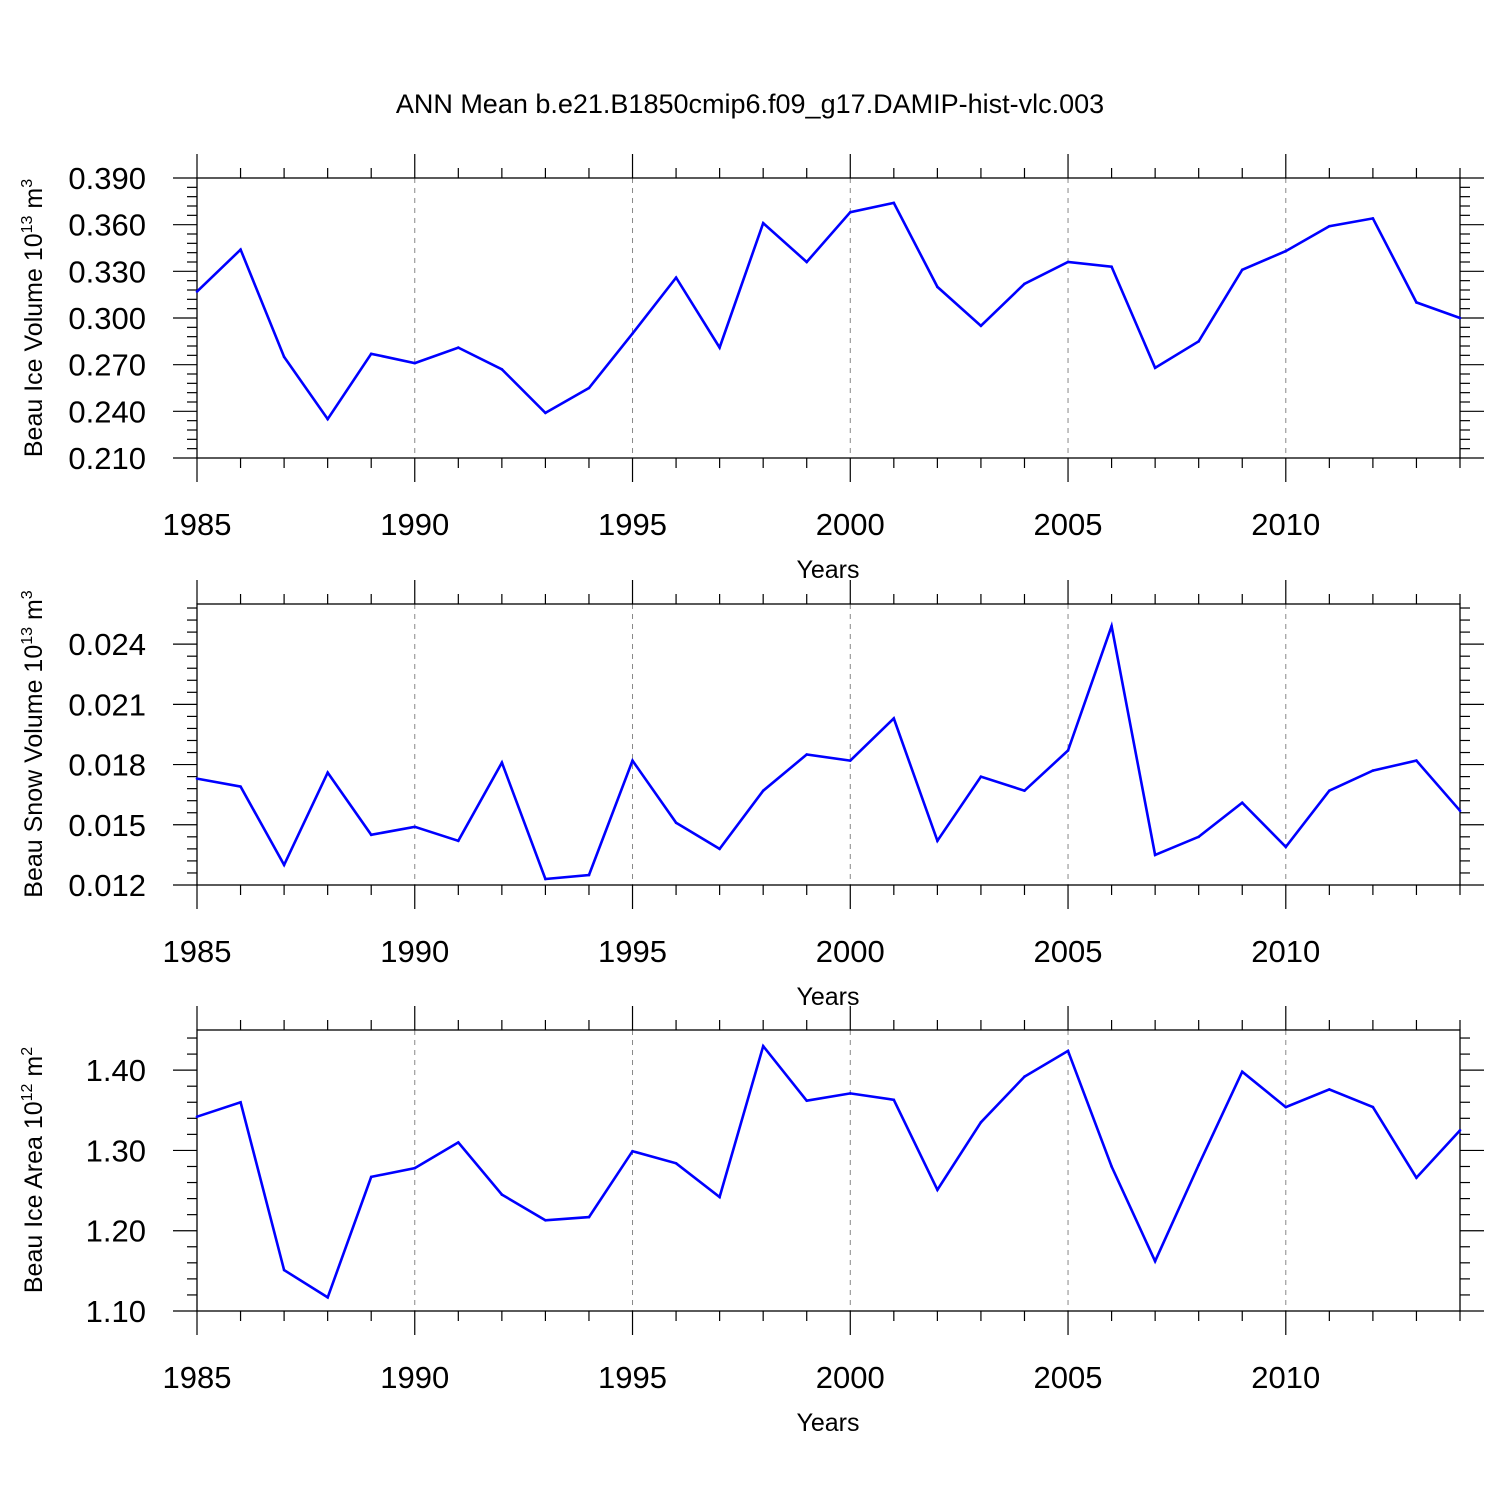  I want to click on y-tick-label: 1.30, so click(116, 1150).